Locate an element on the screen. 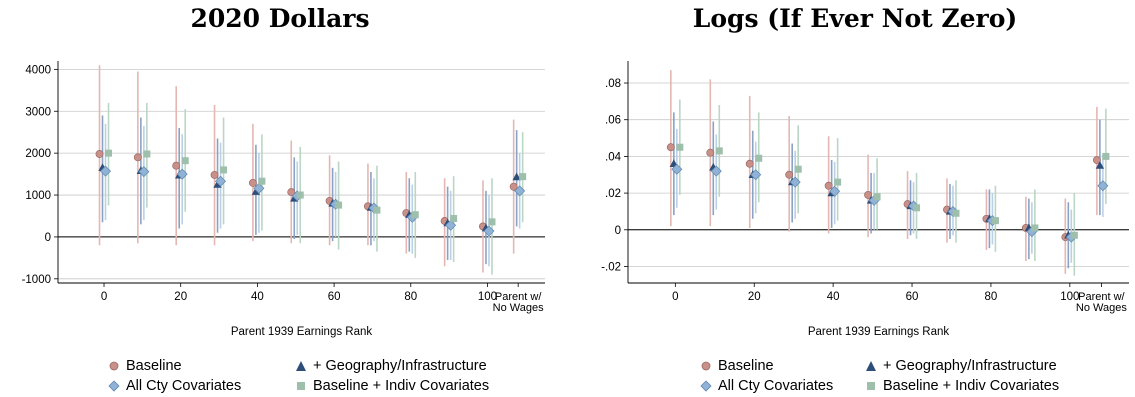 The height and width of the screenshot is (397, 1135). legend-item-geography: + Geography/Infrastructure is located at coordinates (961, 366).